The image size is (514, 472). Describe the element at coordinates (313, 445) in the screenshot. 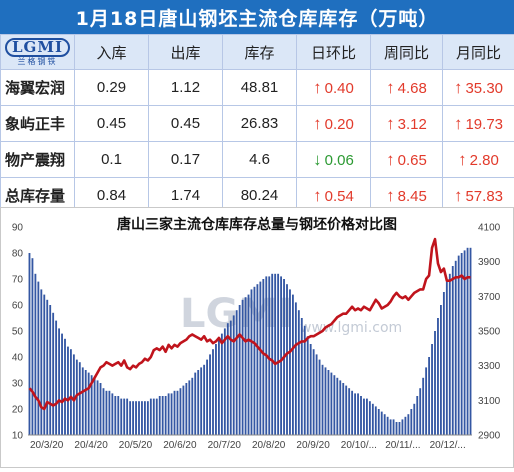

I see `x-tick-label: 20/9/20` at that location.